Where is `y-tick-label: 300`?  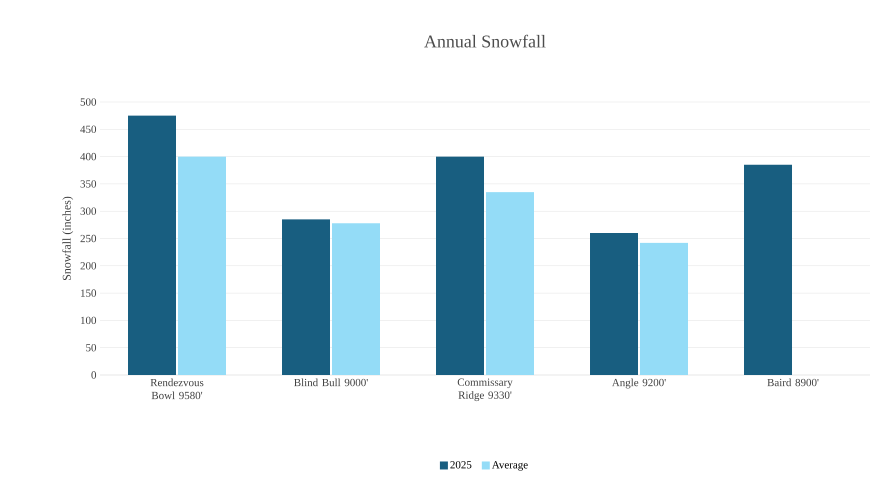 y-tick-label: 300 is located at coordinates (88, 211).